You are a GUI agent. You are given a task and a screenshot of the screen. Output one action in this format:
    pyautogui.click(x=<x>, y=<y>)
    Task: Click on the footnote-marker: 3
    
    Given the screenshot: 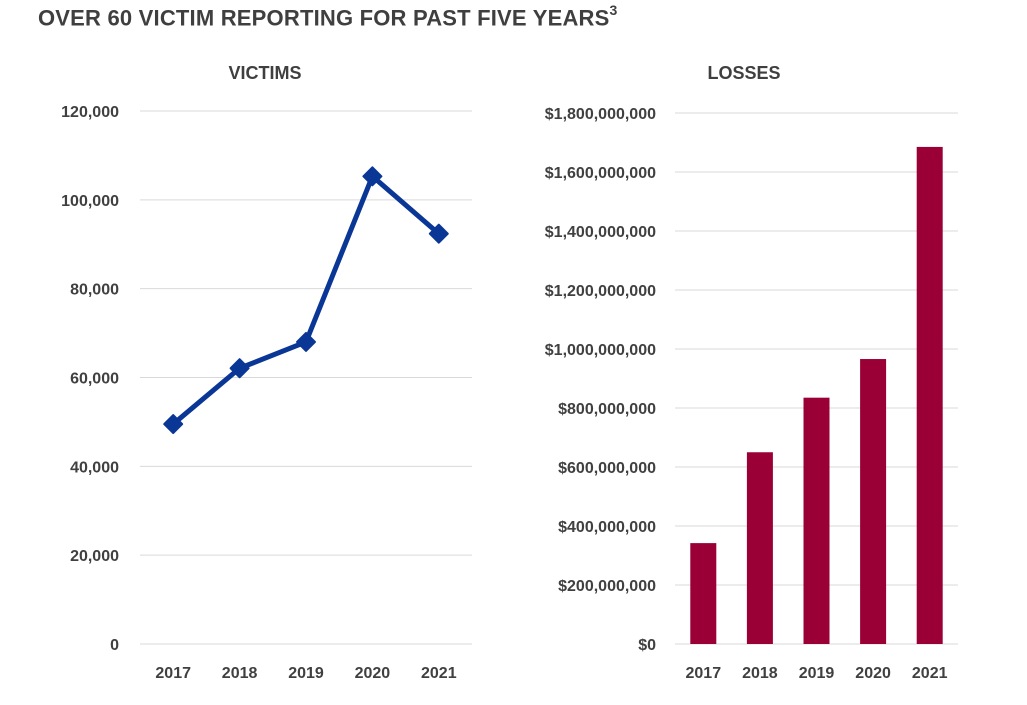 What is the action you would take?
    pyautogui.click(x=613, y=10)
    